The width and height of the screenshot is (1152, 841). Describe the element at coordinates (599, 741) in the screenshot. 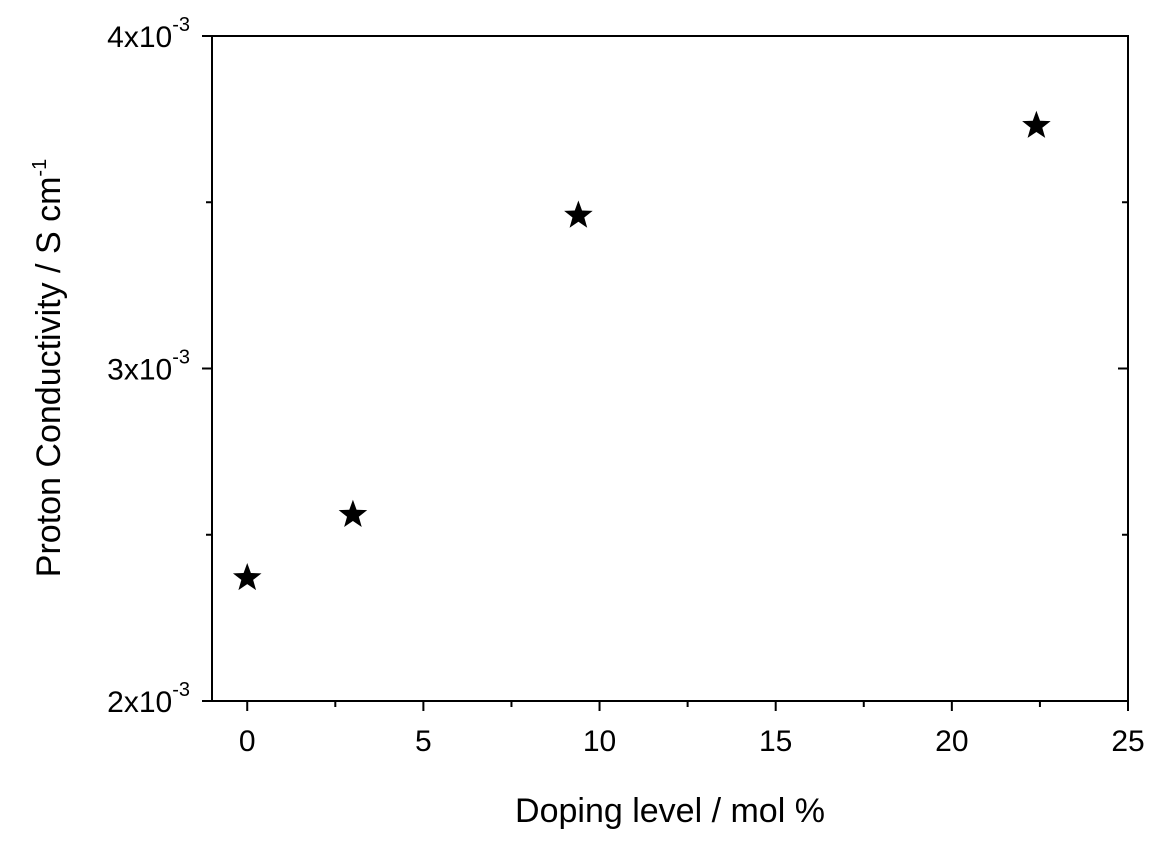

I see `x-tick-label: 10` at that location.